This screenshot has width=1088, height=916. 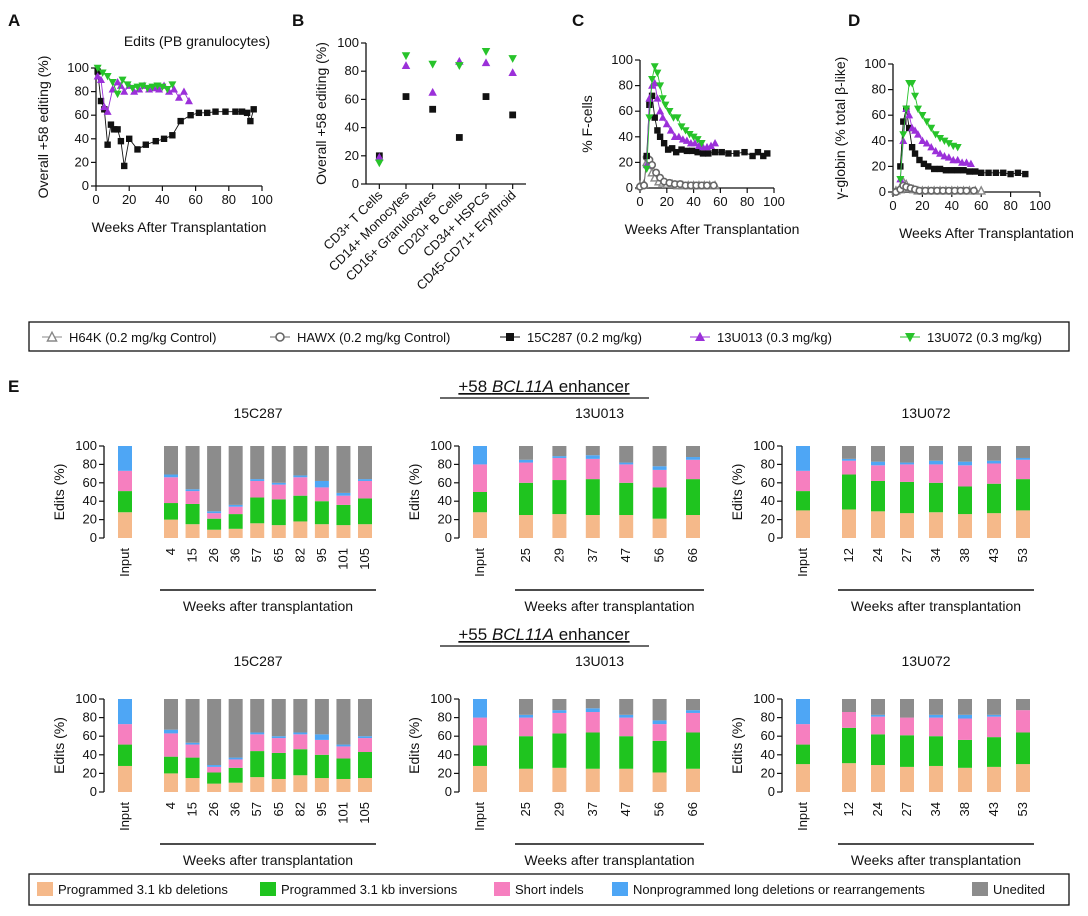 What do you see at coordinates (192, 555) in the screenshot?
I see `bar-category-label: 15` at bounding box center [192, 555].